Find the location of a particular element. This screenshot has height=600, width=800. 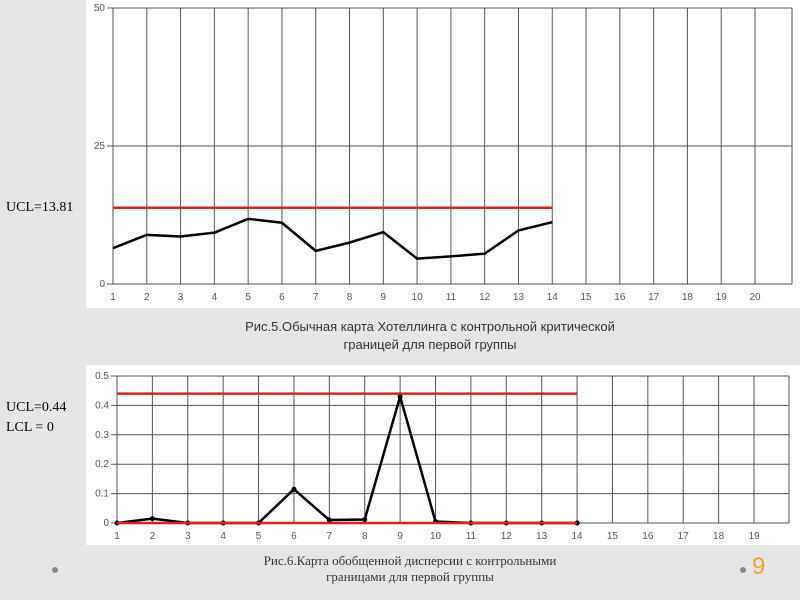

figure6-caption-line2: границами для первой группы is located at coordinates (410, 576).